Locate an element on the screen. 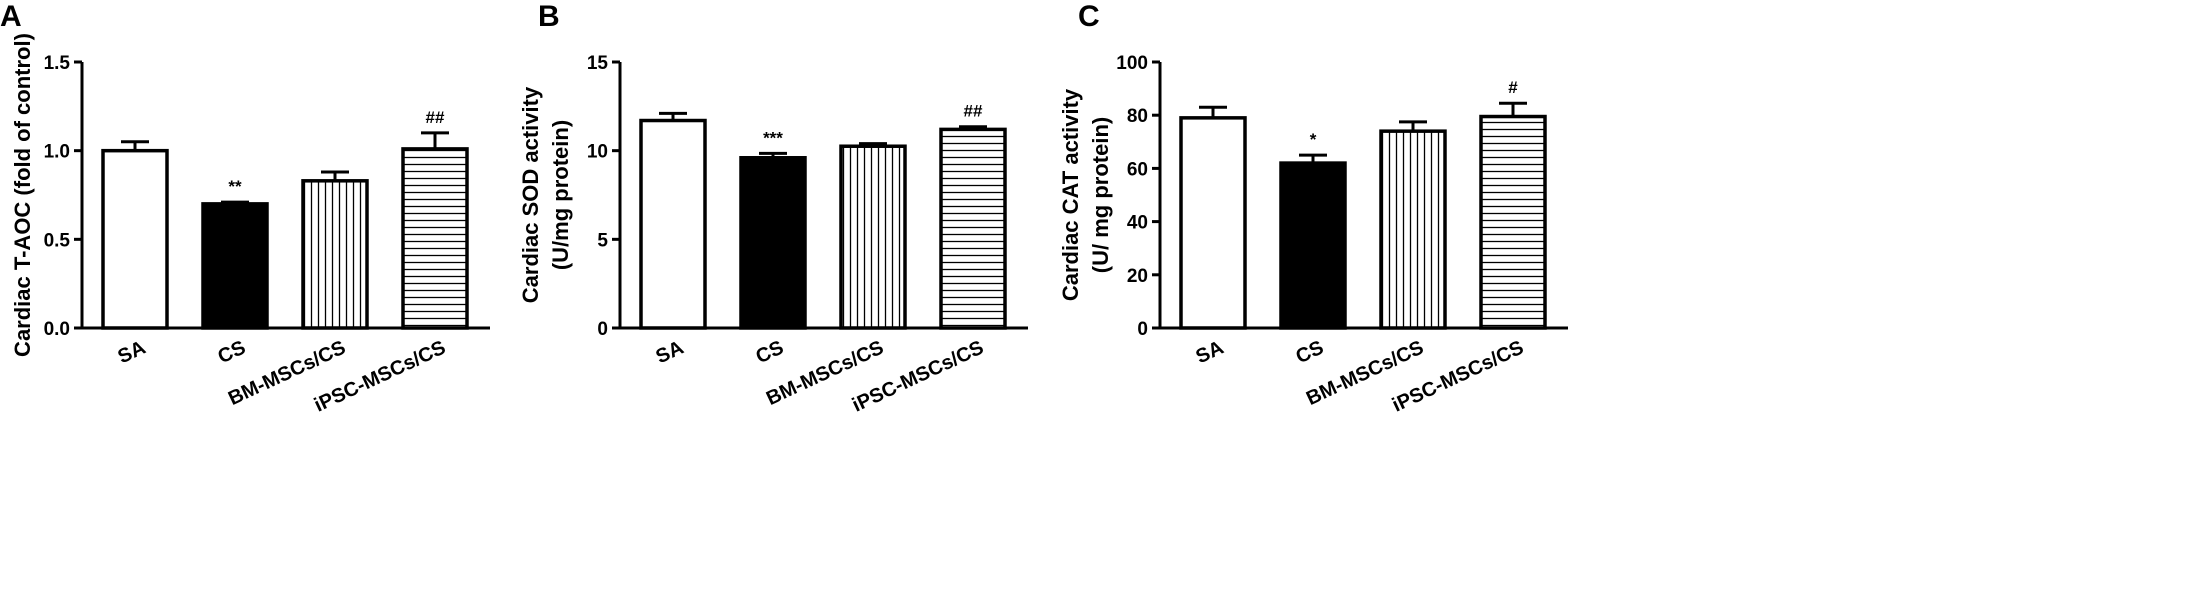 The height and width of the screenshot is (604, 2187). panel-label: A is located at coordinates (11, 16).